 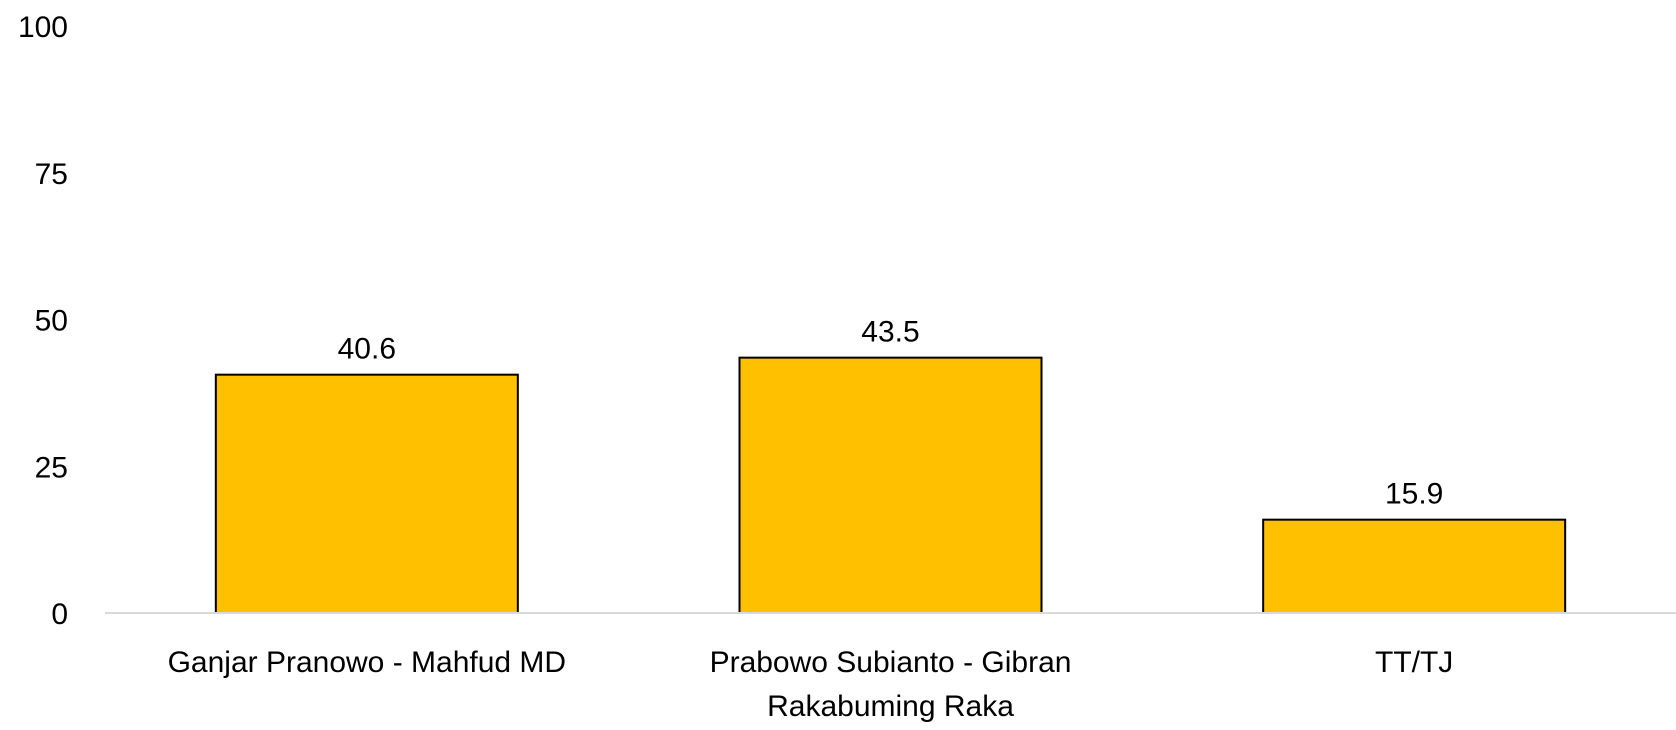 I want to click on bar-value-label: 40.6, so click(x=367, y=349).